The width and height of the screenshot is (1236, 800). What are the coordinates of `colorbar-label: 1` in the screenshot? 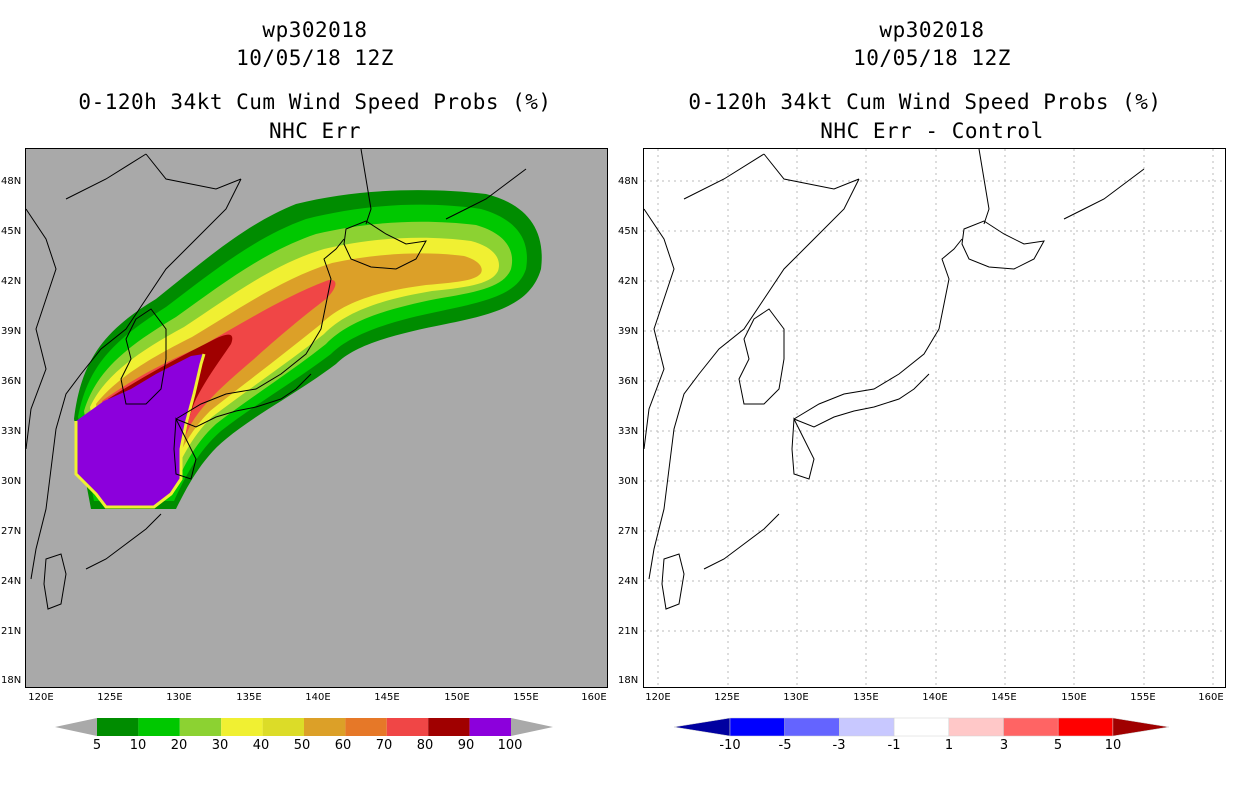 It's located at (949, 745).